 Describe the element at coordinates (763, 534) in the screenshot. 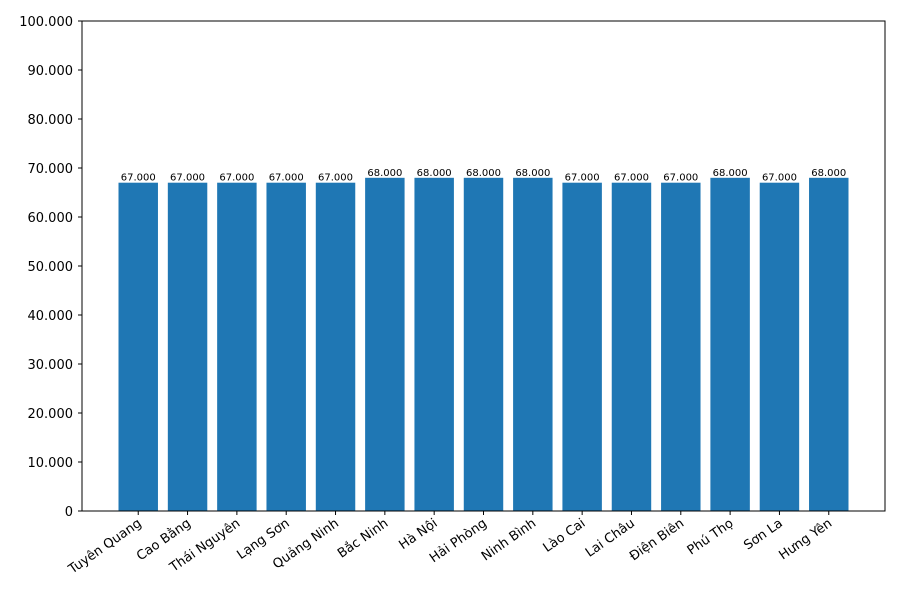

I see `x-tick-label: Sơn La` at that location.